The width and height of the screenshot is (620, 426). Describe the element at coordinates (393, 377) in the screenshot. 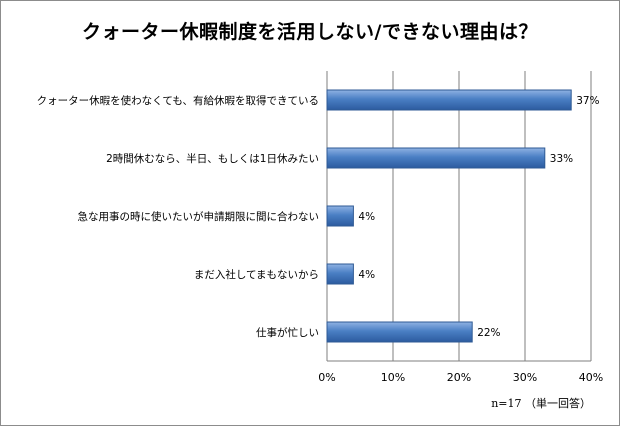

I see `x-tick-label: 10%` at that location.